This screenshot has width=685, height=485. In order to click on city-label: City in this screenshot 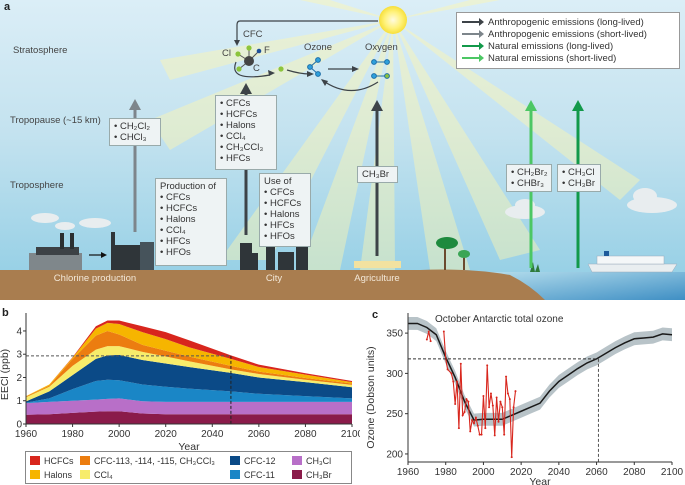, I will do `click(274, 278)`.